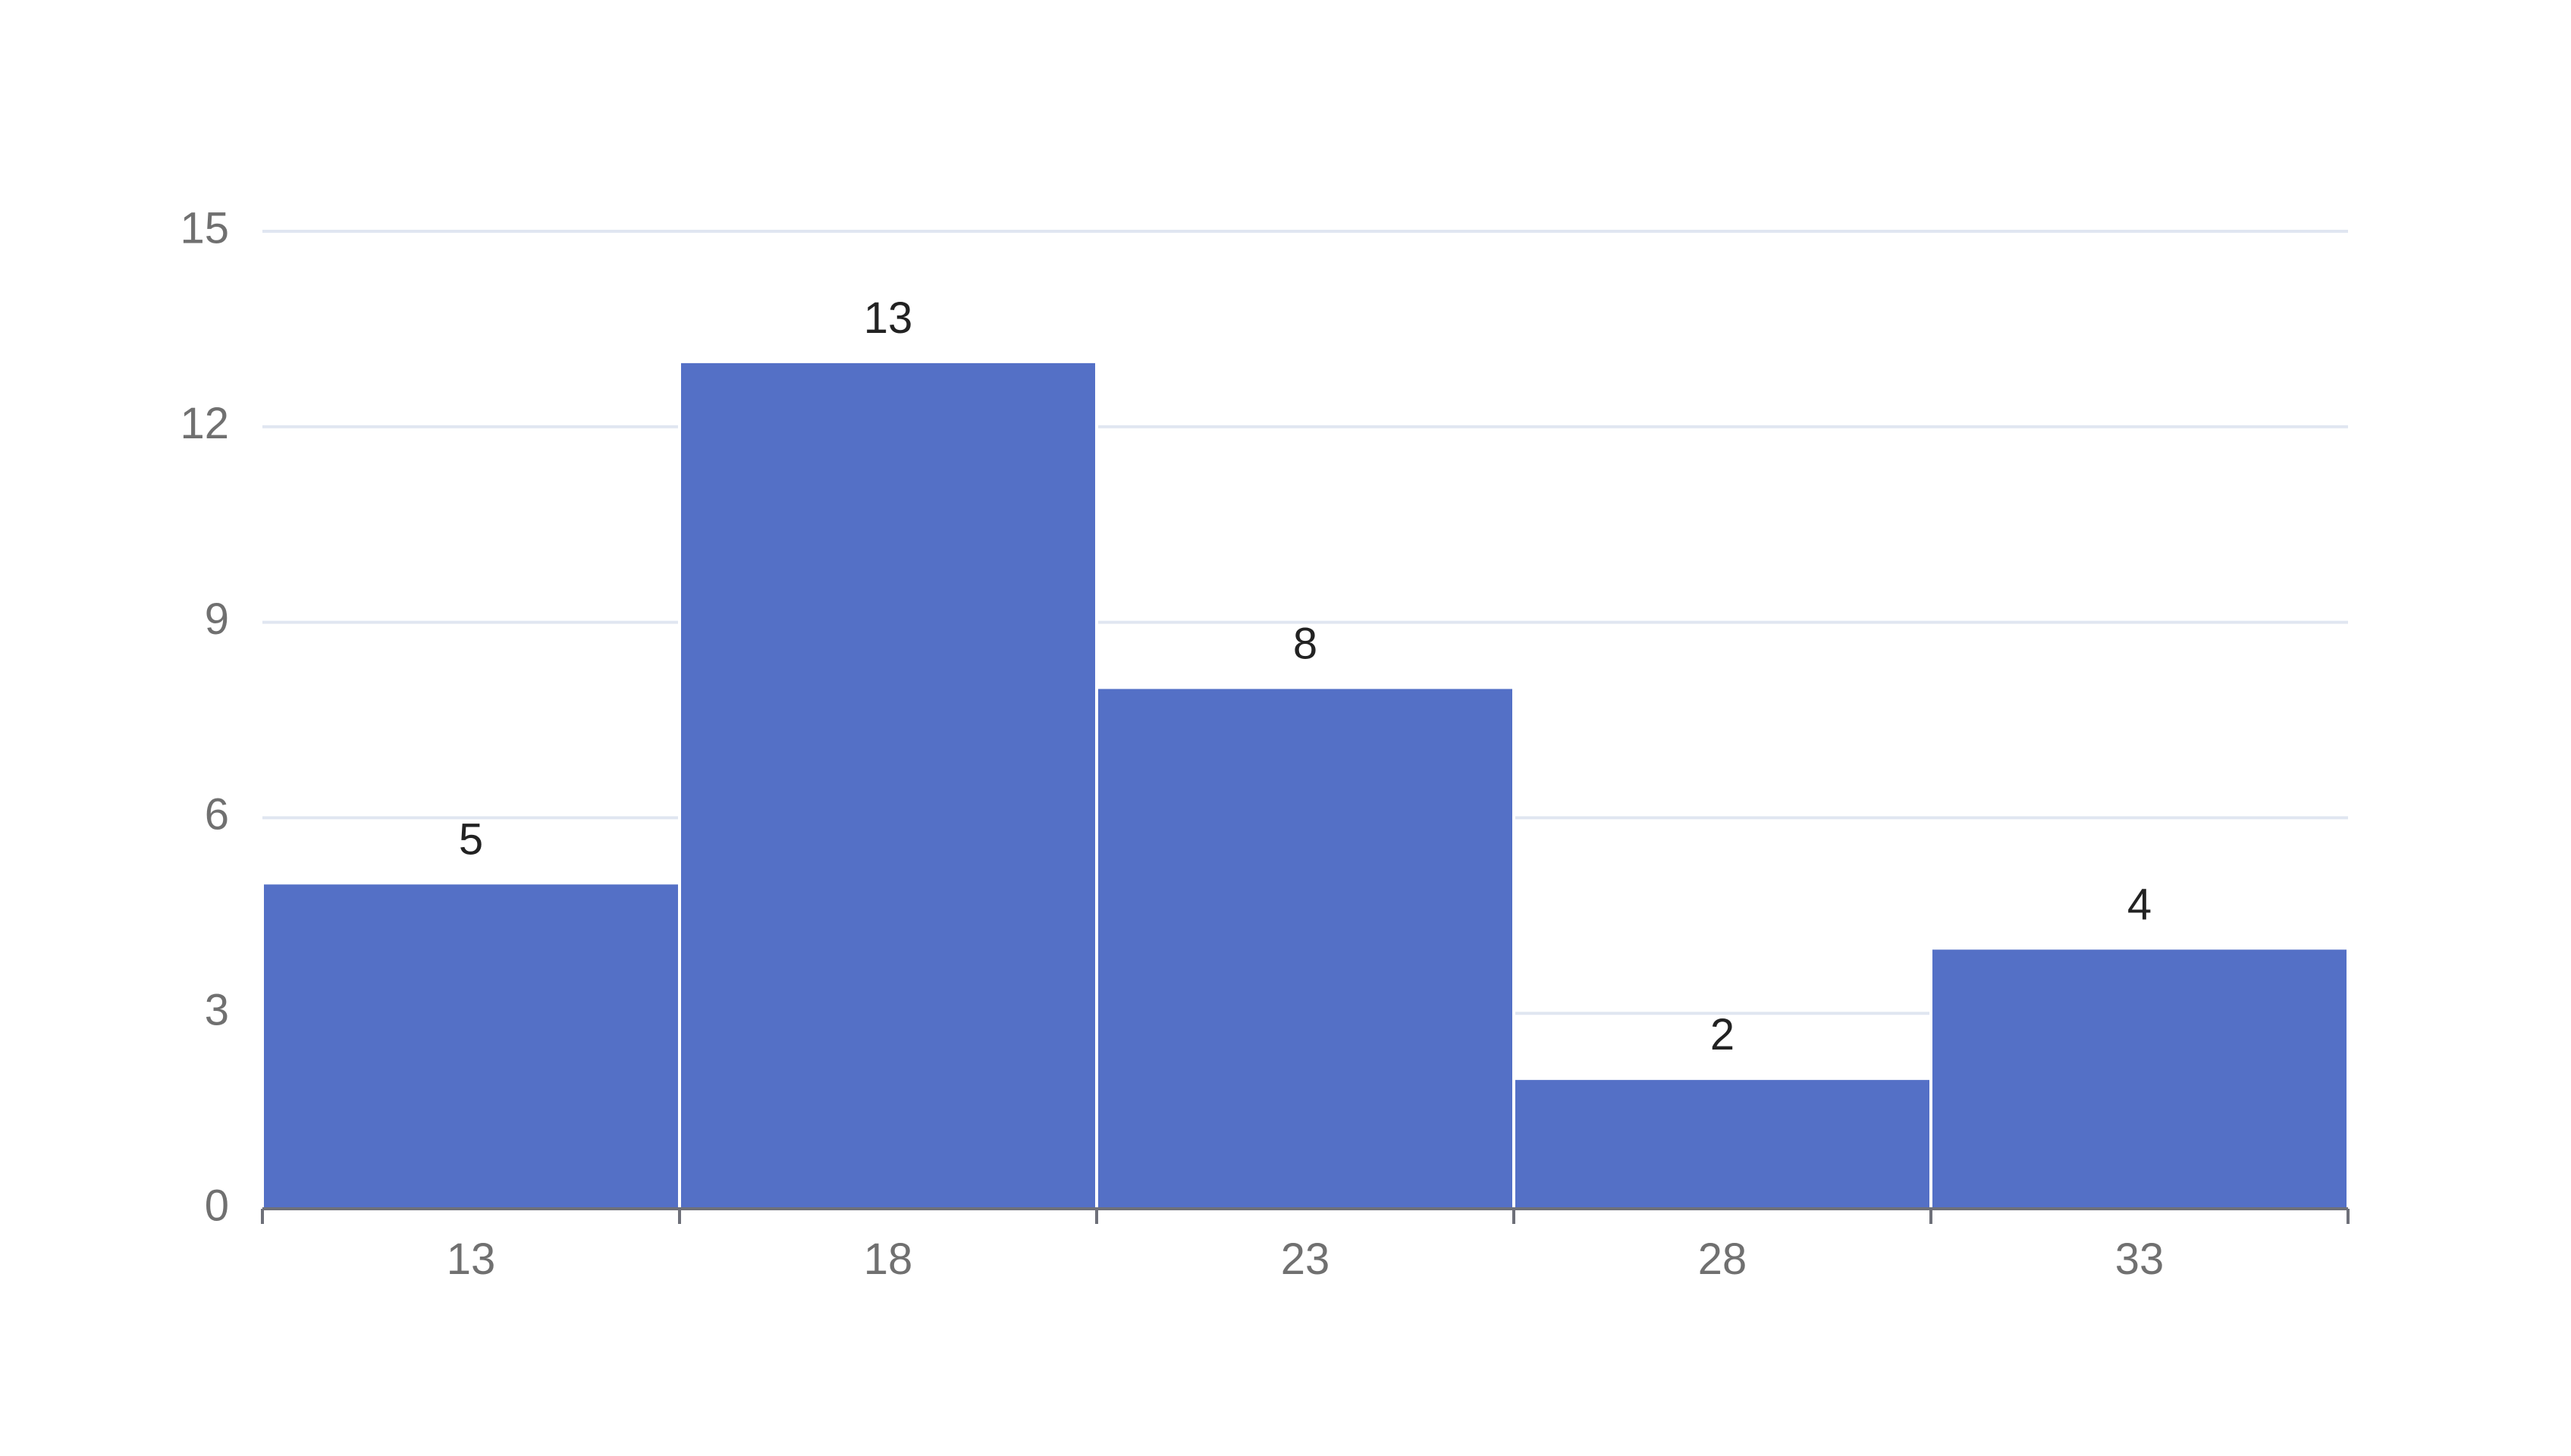  Describe the element at coordinates (1305, 1215) in the screenshot. I see `x-axis` at that location.